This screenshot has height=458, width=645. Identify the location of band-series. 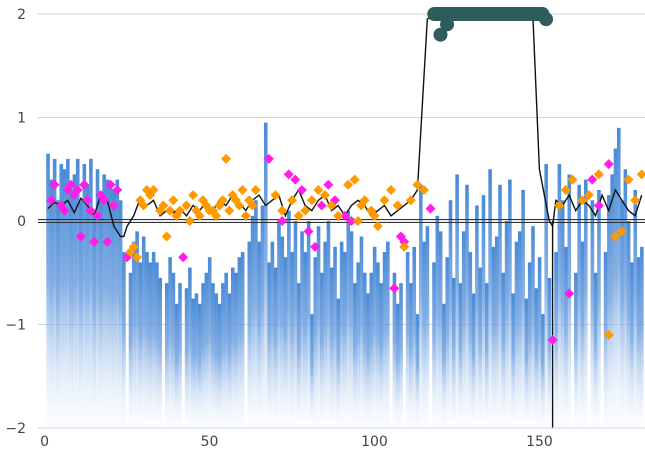
(488, 14).